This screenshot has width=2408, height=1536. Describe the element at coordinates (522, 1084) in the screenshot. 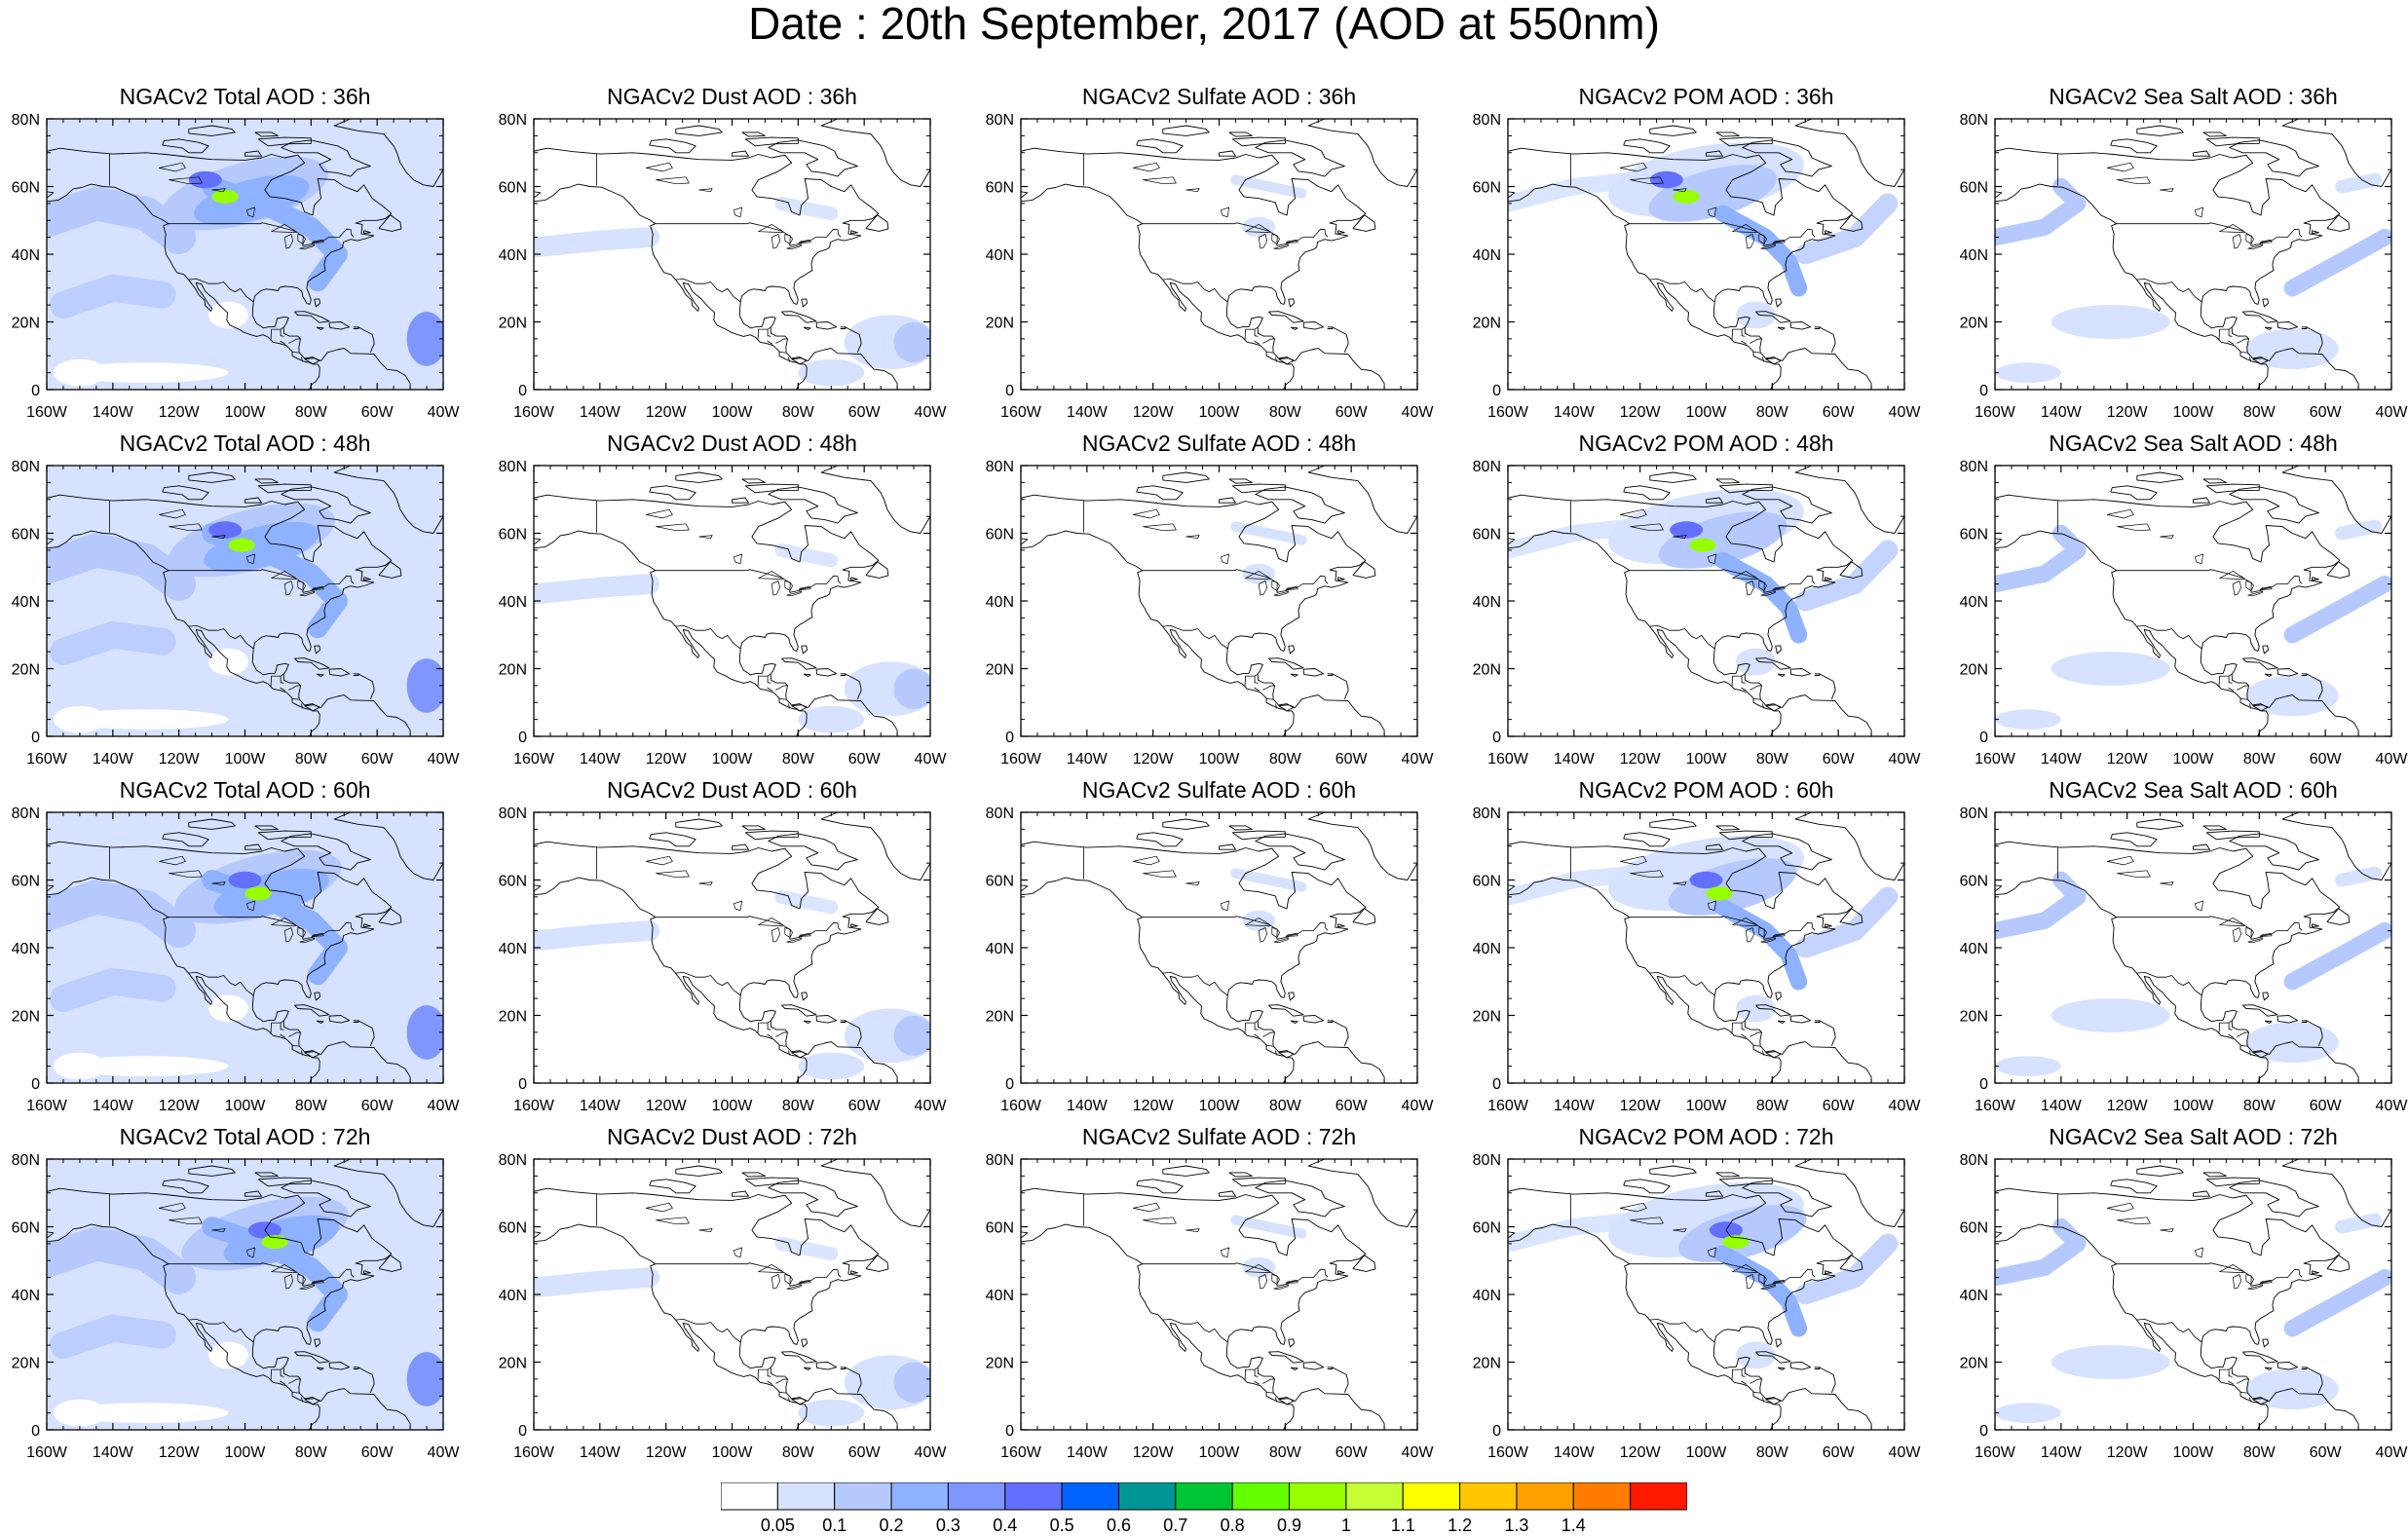

I see `y-tick-label: 0` at that location.